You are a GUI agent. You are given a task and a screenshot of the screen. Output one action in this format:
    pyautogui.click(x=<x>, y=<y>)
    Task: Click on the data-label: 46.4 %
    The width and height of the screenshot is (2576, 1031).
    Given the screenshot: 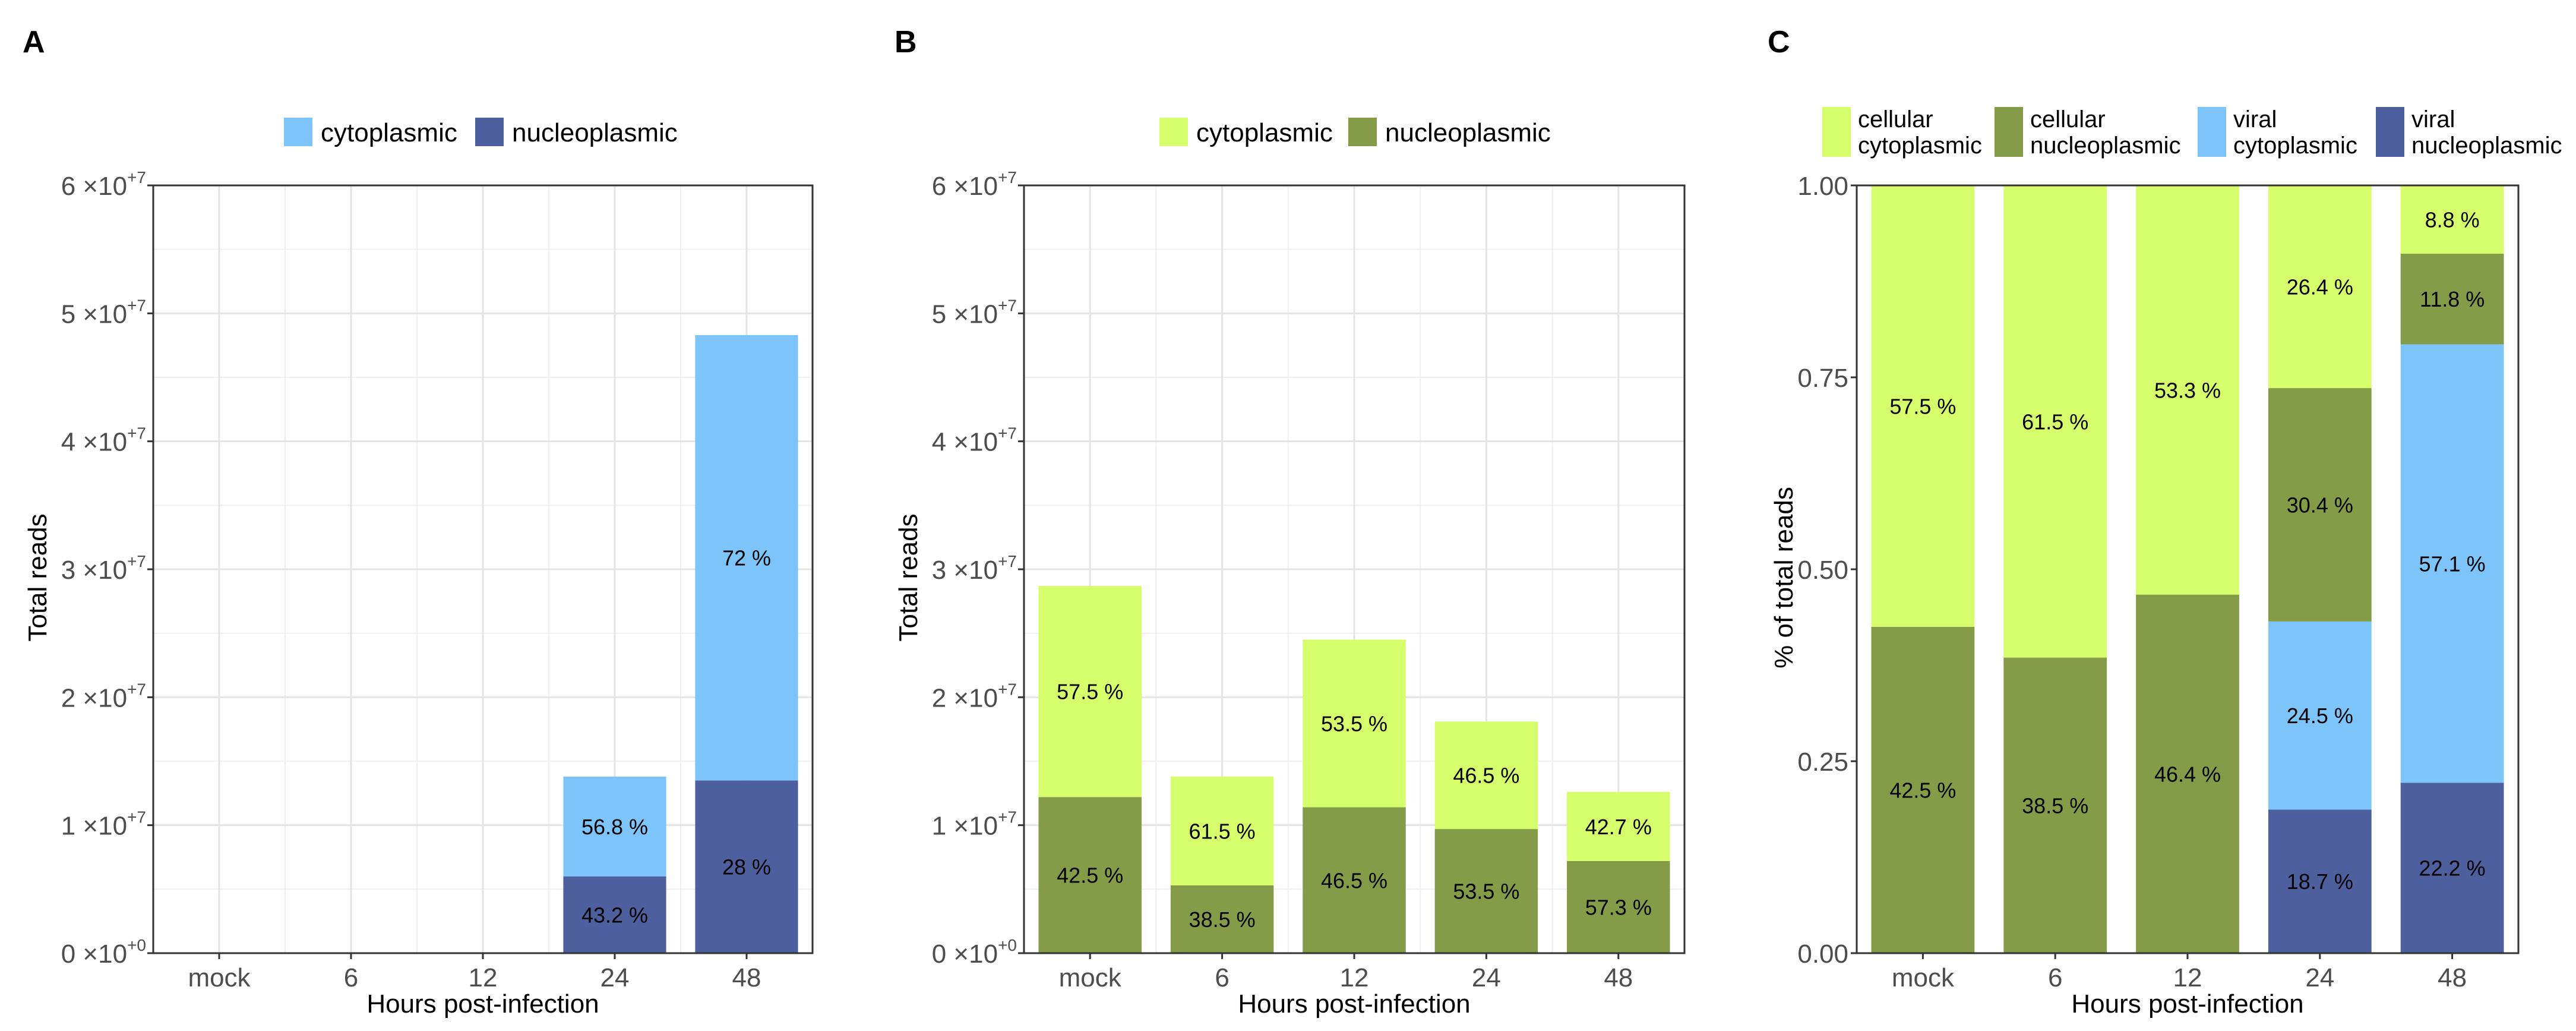 What is the action you would take?
    pyautogui.click(x=2187, y=774)
    